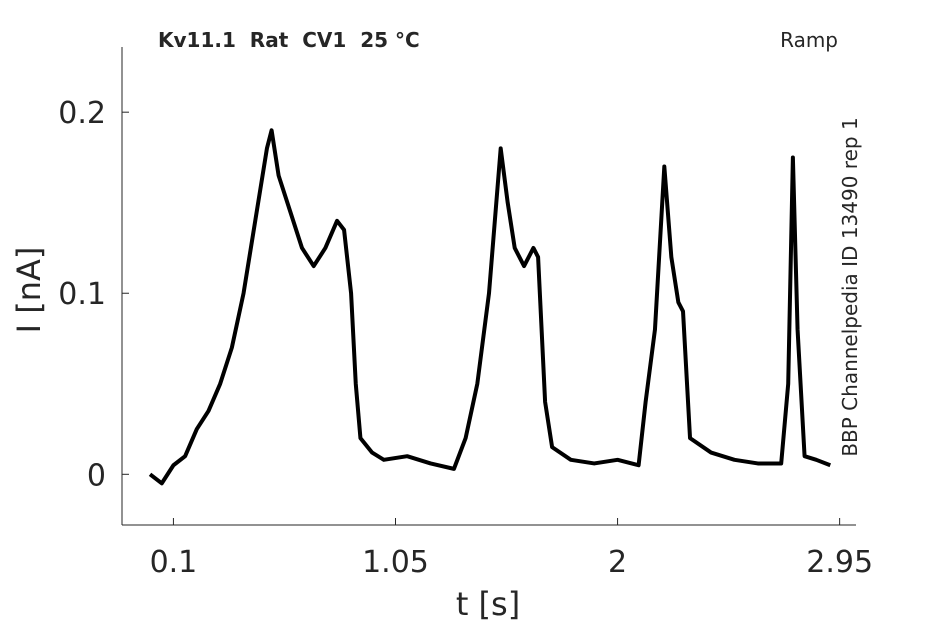 Image resolution: width=945 pixels, height=628 pixels. I want to click on x-tick-label: 2.95, so click(839, 562).